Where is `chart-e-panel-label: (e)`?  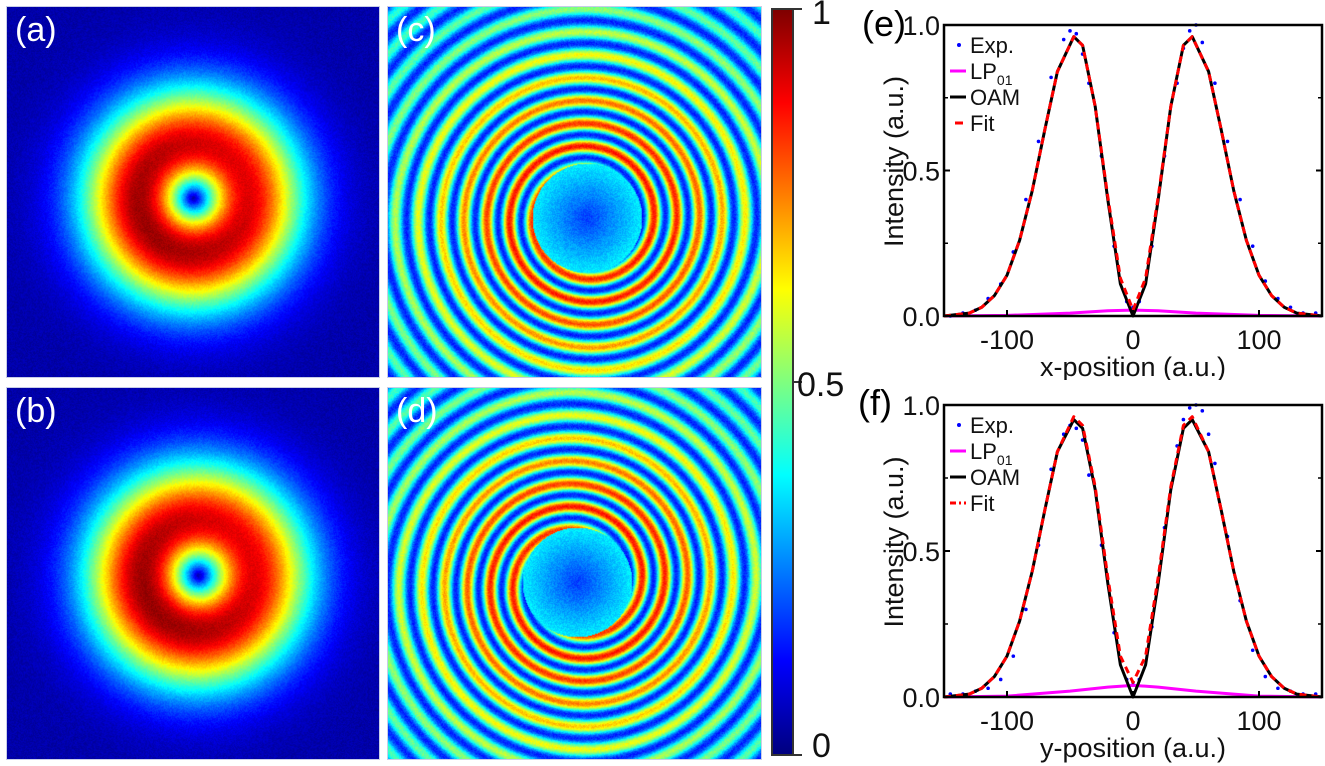
chart-e-panel-label: (e) is located at coordinates (884, 23).